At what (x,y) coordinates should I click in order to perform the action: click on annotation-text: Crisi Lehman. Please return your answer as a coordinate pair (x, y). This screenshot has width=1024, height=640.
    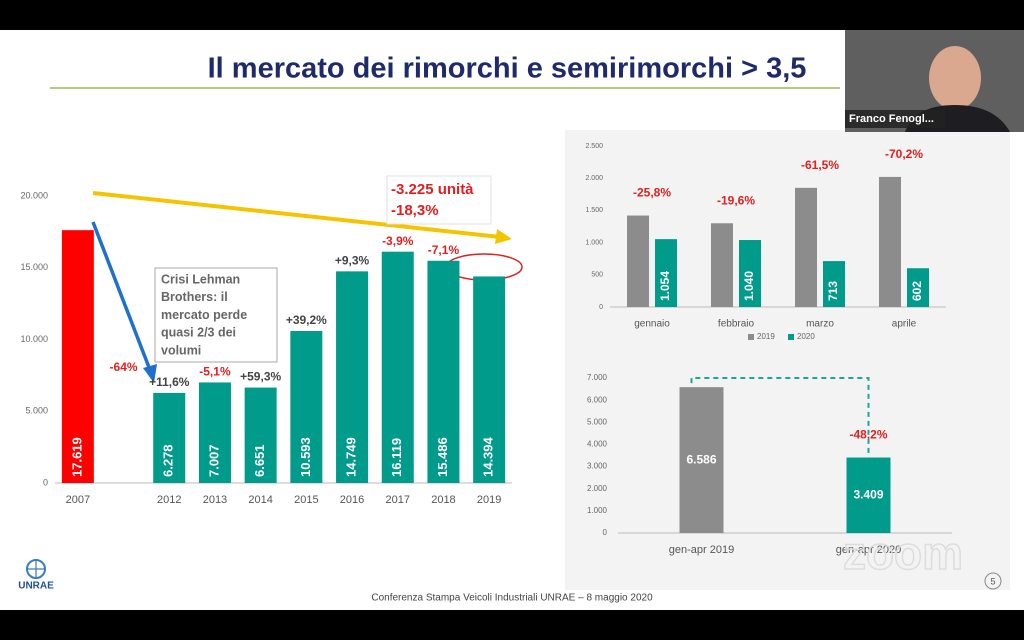
    Looking at the image, I should click on (200, 279).